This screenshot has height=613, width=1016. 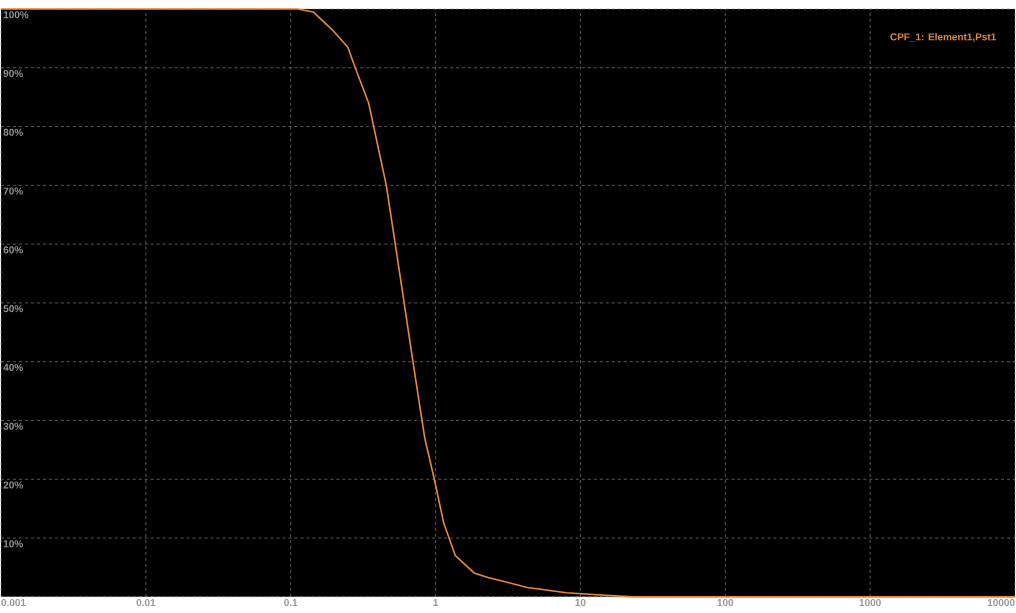 I want to click on y-tick-label: 30%, so click(x=13, y=426).